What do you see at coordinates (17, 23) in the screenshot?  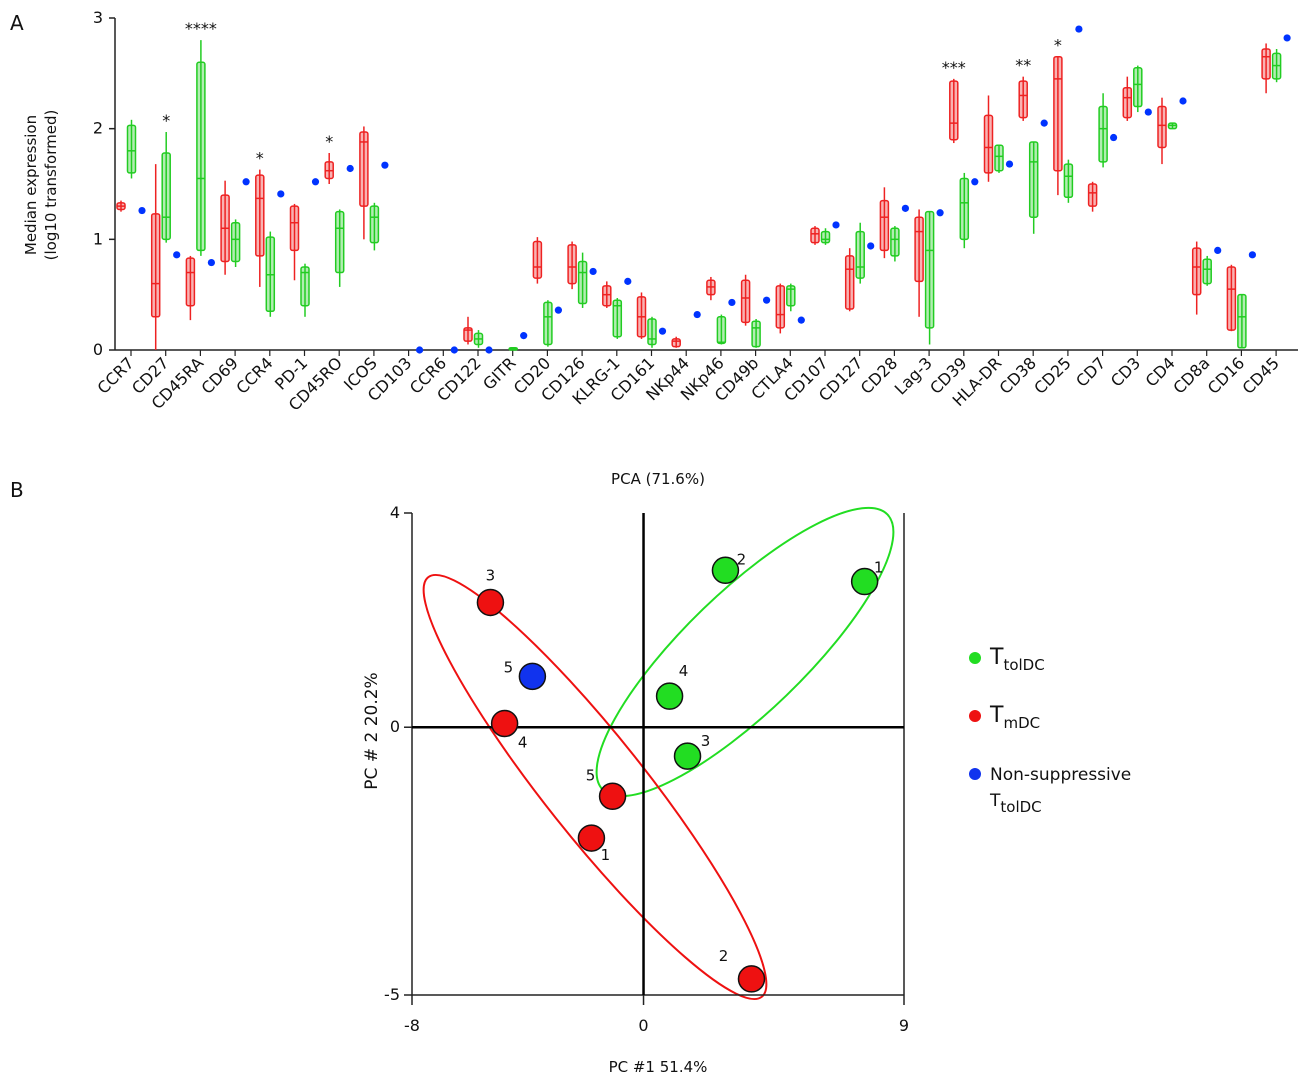 I see `panel-label: A` at bounding box center [17, 23].